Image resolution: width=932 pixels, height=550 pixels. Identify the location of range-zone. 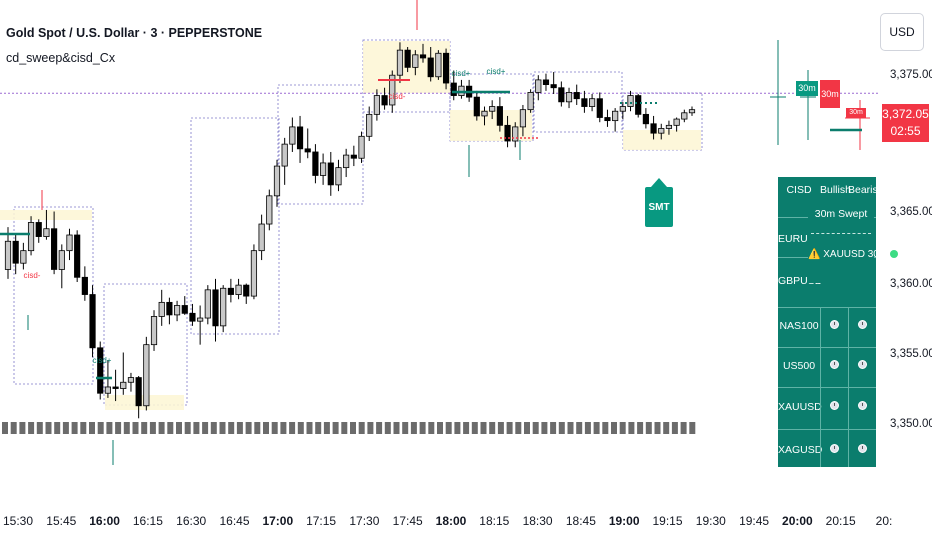
(662, 140).